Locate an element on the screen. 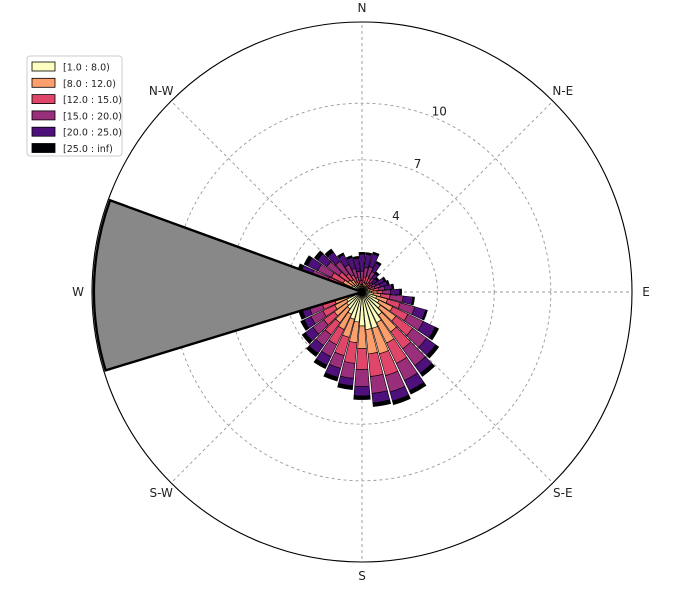  grid-spoke-s-w is located at coordinates (266, 387).